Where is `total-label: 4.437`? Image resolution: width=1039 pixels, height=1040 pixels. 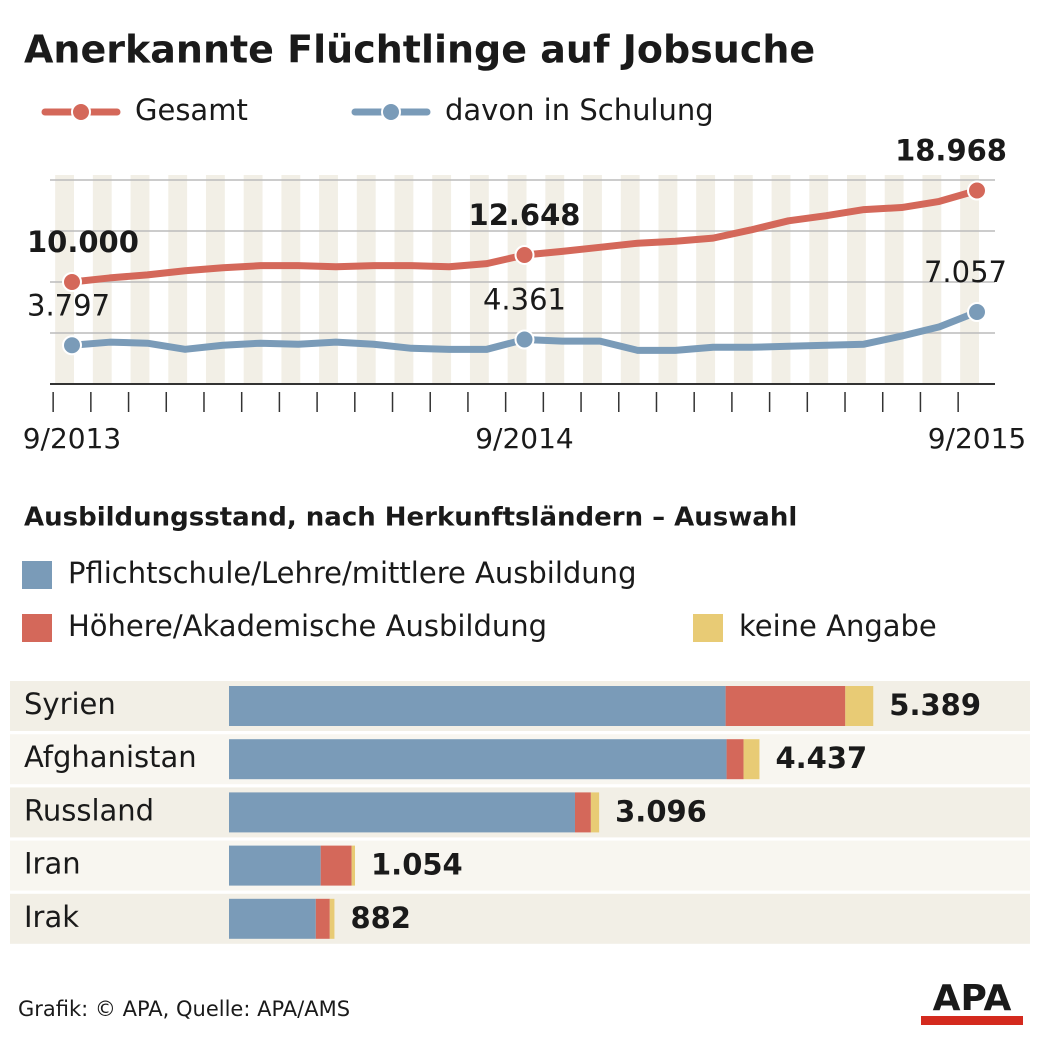 total-label: 4.437 is located at coordinates (821, 758).